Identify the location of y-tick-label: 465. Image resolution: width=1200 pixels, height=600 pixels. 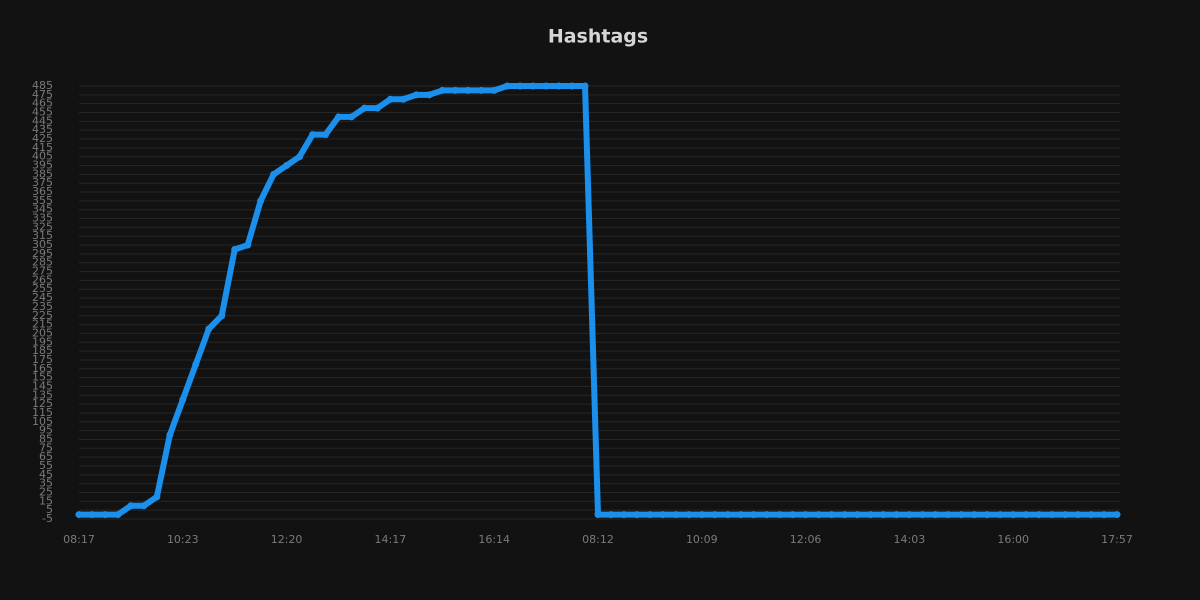
(42, 103).